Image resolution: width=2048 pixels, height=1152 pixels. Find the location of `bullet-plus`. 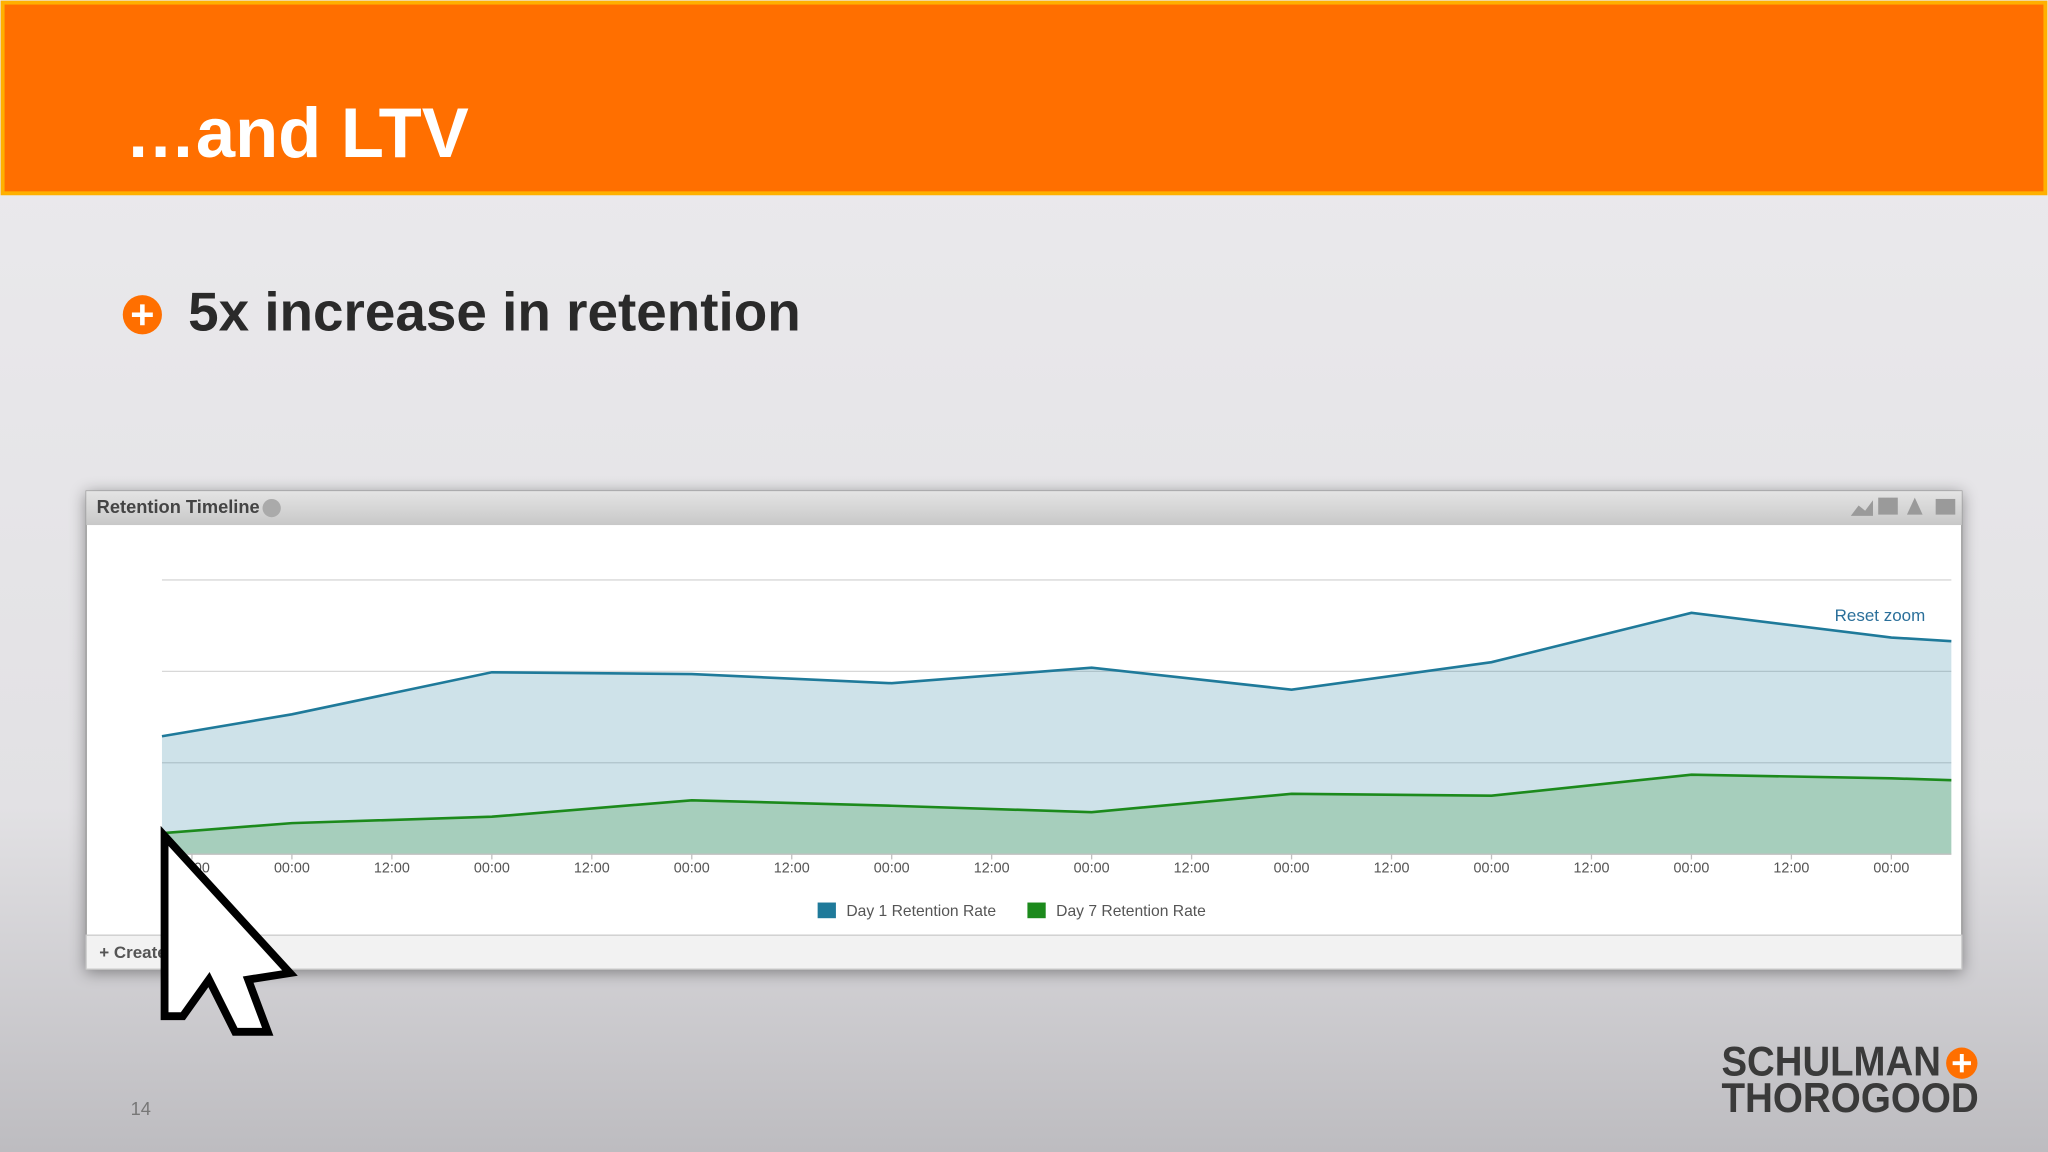

bullet-plus is located at coordinates (142, 315).